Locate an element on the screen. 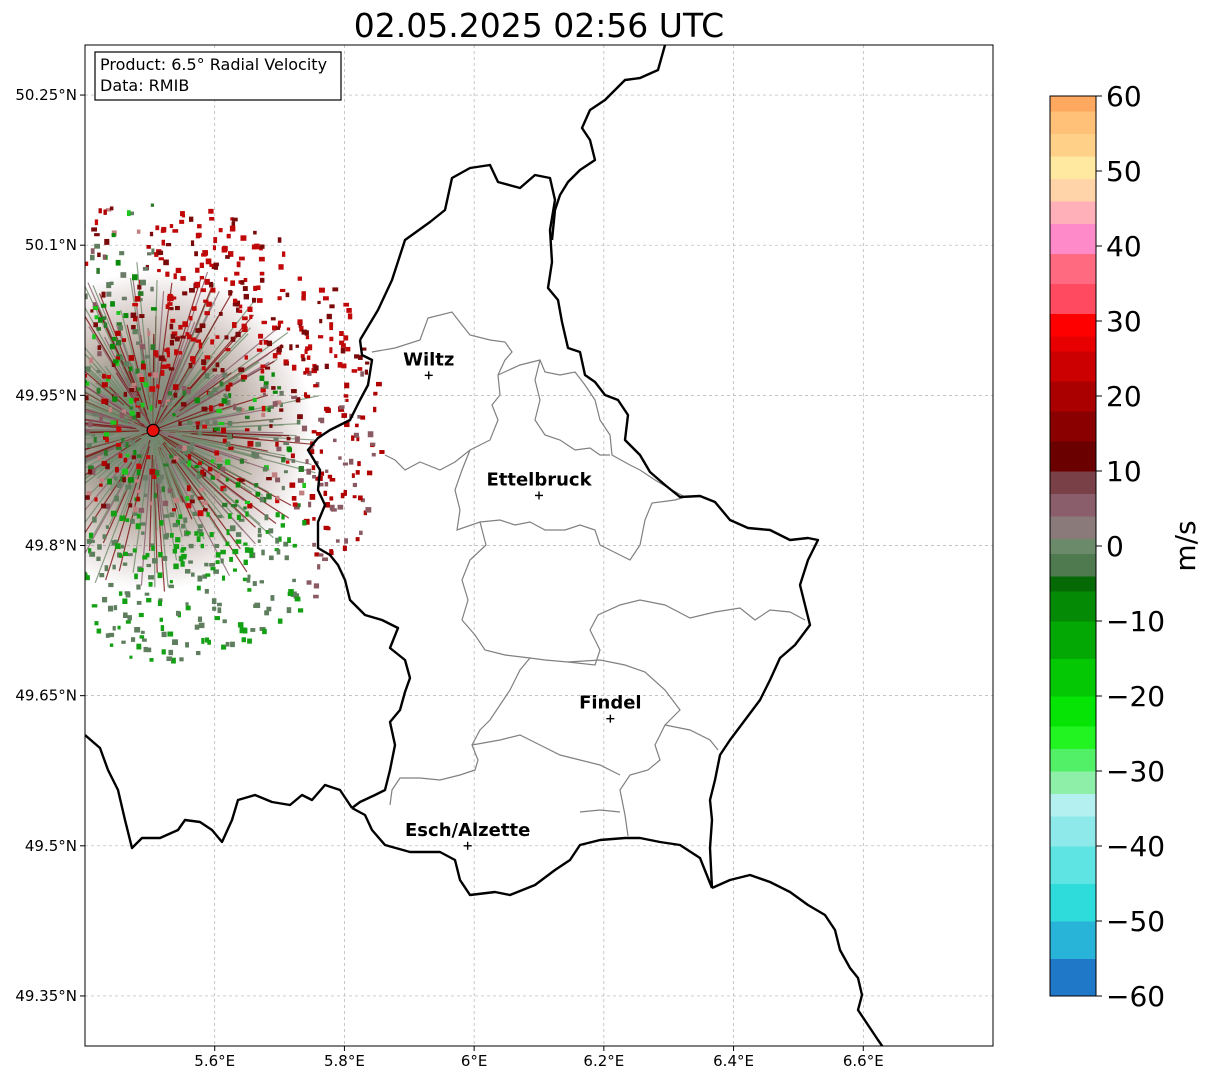 This screenshot has height=1081, width=1207. y-tick-label: 50.25°N is located at coordinates (46, 95).